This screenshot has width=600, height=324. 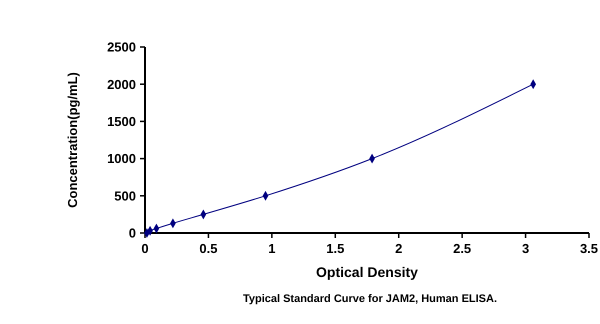 I want to click on y-tick-label: 500, so click(x=125, y=196).